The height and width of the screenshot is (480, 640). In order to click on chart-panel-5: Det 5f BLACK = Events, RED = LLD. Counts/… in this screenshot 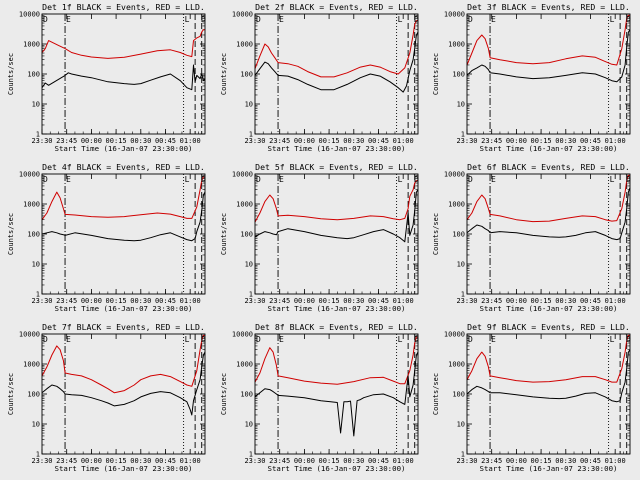, I will do `click(319, 237)`.